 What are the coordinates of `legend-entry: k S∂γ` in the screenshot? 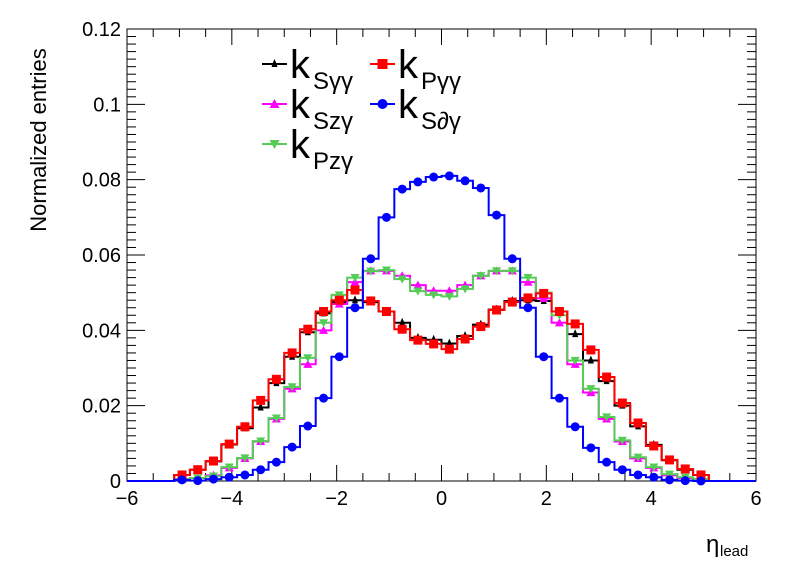 It's located at (415, 109).